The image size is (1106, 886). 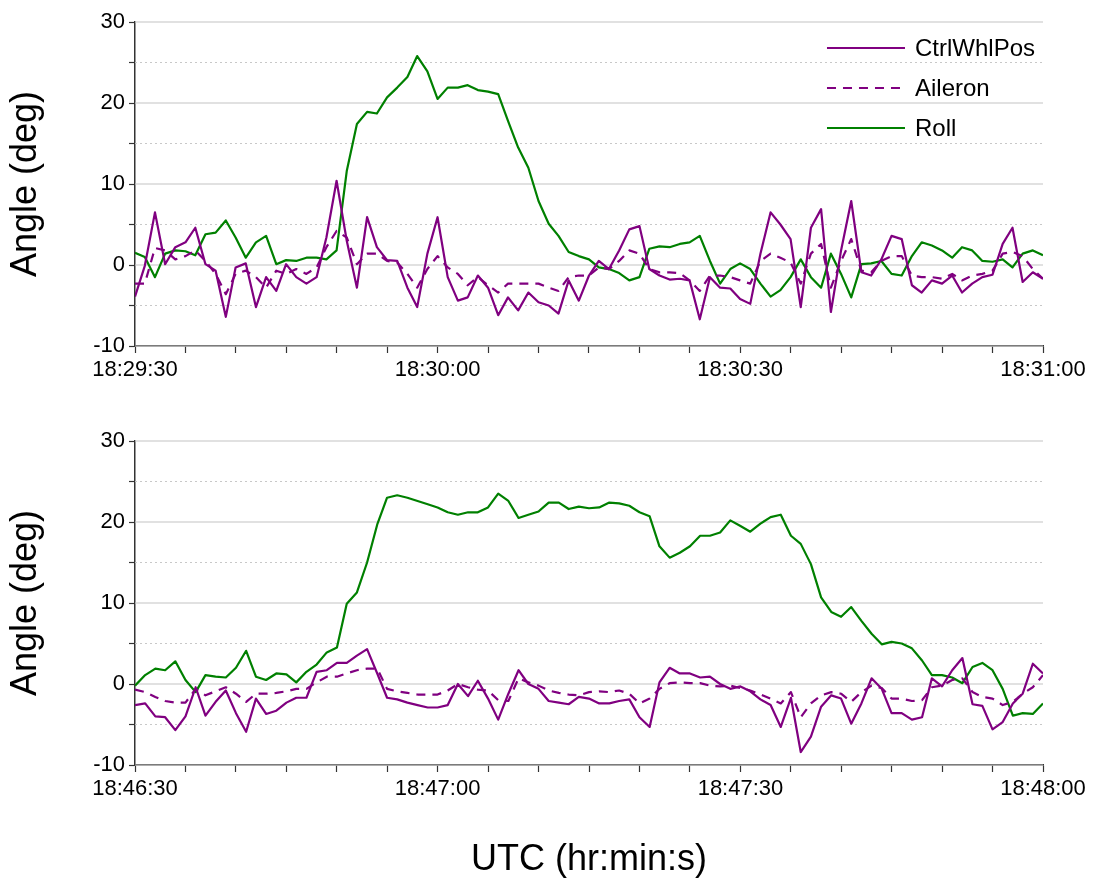 I want to click on x-tick-label: 18:47:30, so click(x=740, y=788).